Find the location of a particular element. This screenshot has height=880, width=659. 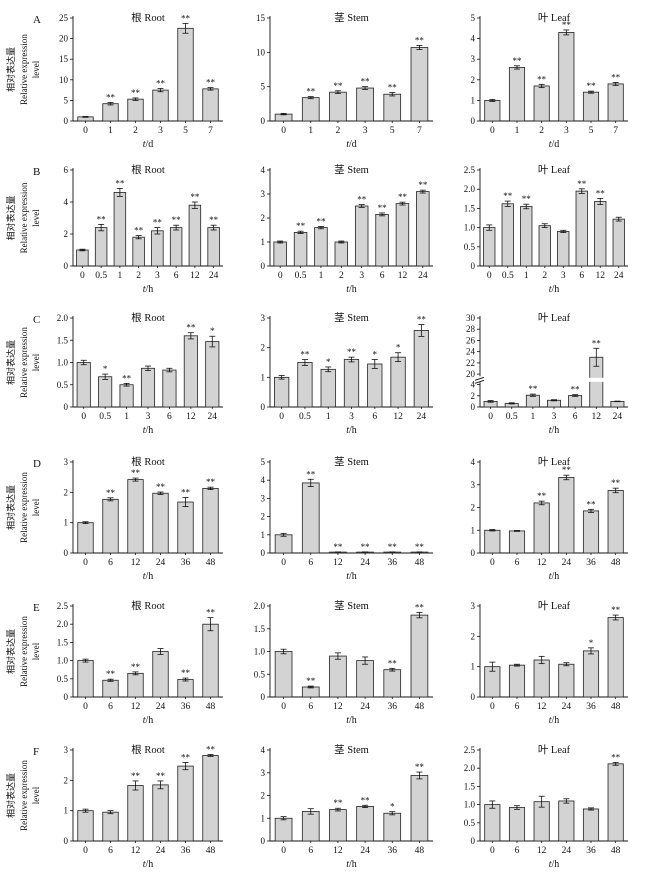

x-tick-label: 1 is located at coordinates (321, 276).